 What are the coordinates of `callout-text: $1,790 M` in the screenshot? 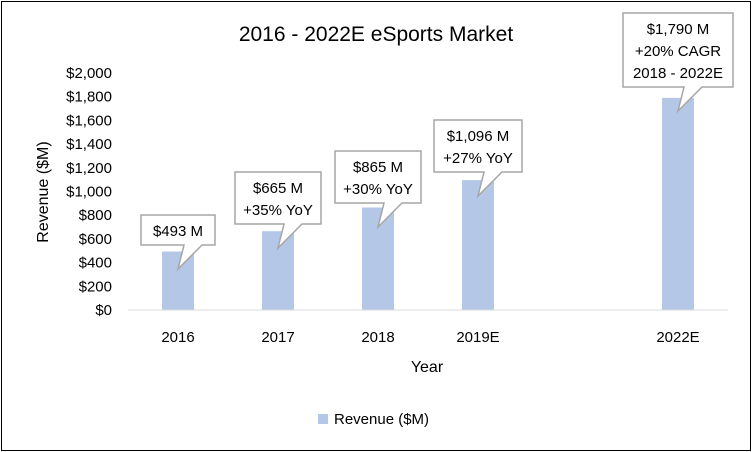 It's located at (678, 29).